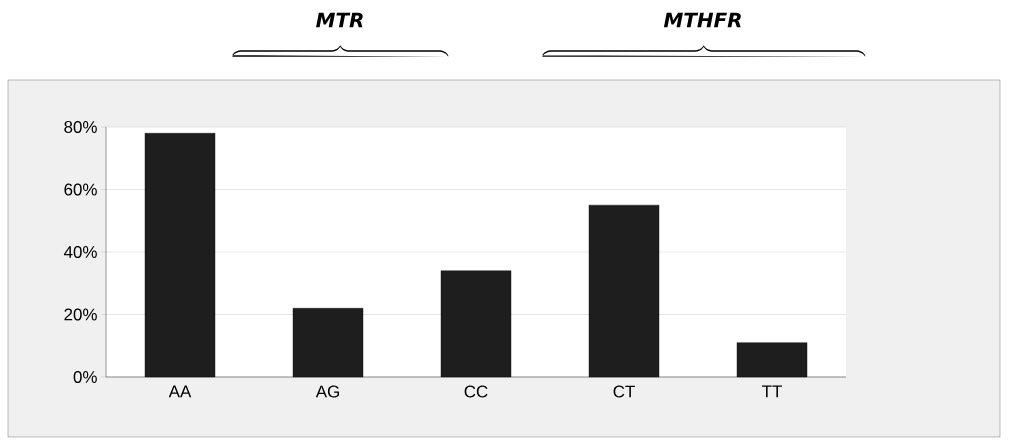  Describe the element at coordinates (80, 252) in the screenshot. I see `y-tick-label: 40%` at that location.